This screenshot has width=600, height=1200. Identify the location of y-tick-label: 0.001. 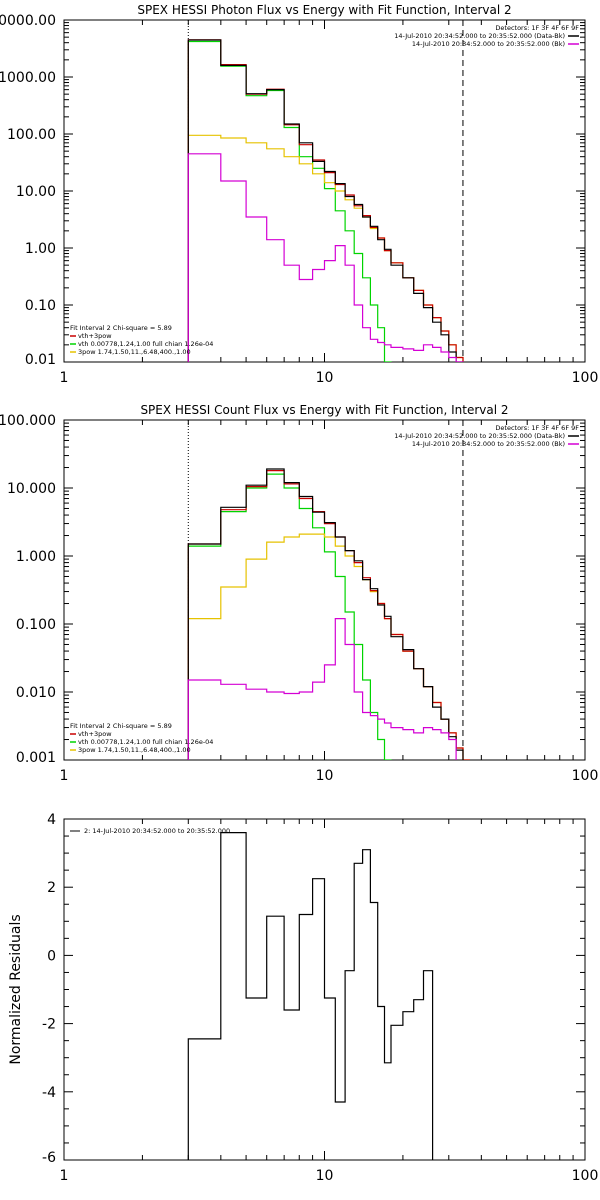
(36, 758).